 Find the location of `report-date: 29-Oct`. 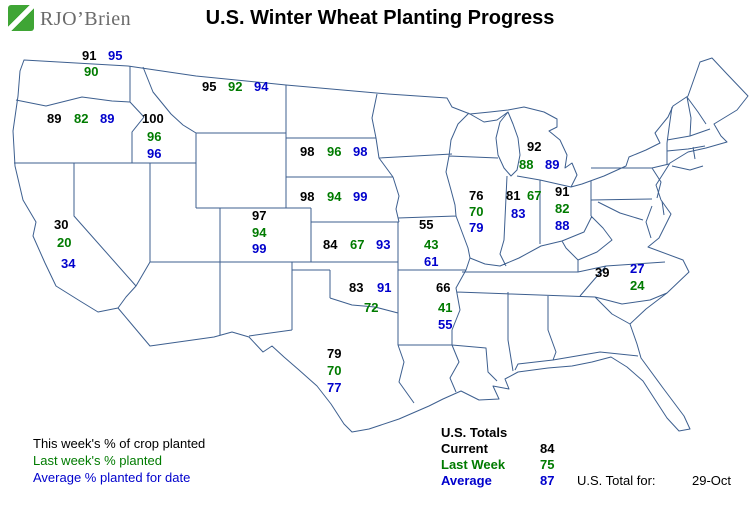

report-date: 29-Oct is located at coordinates (712, 480).